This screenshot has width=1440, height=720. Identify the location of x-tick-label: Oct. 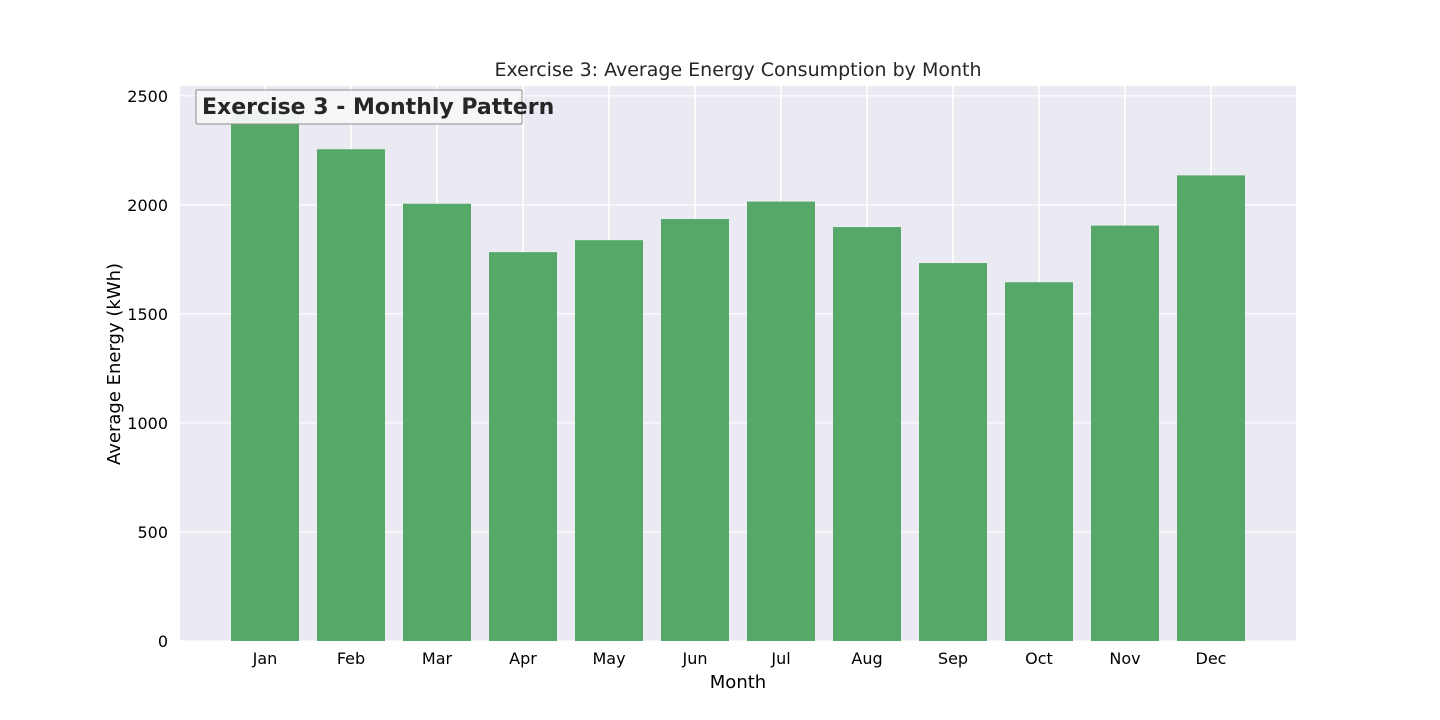
(1039, 658).